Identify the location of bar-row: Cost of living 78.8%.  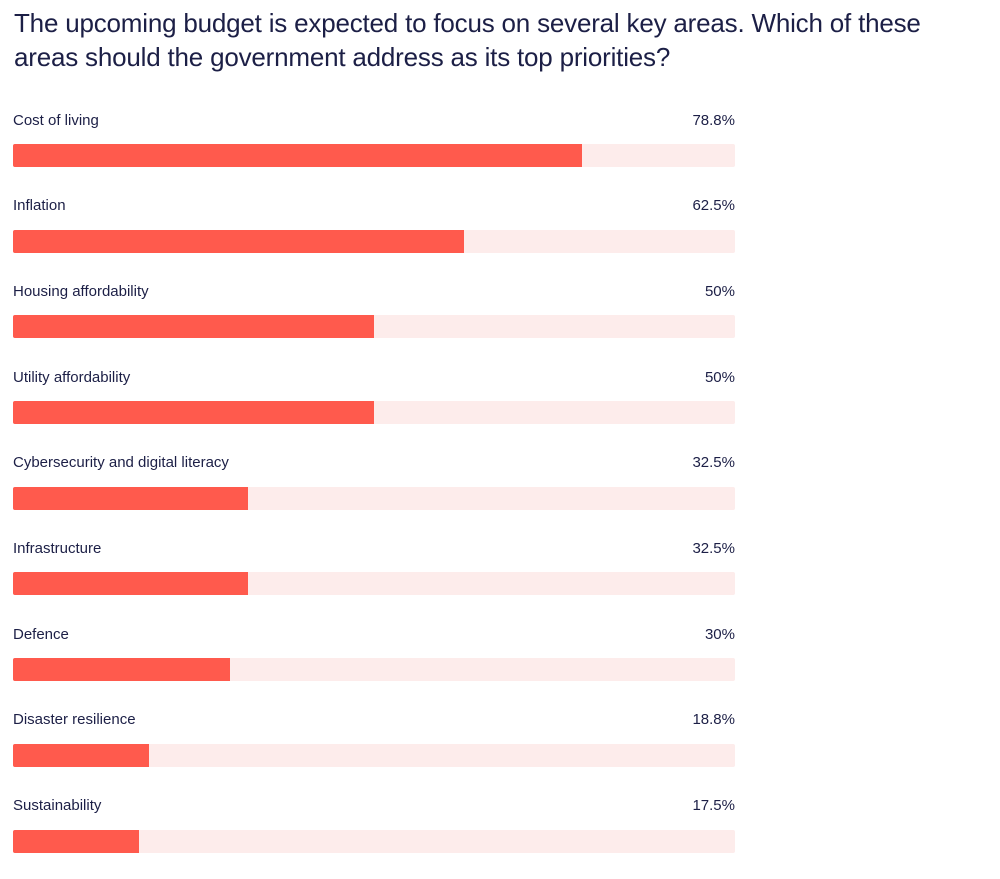
(374, 147).